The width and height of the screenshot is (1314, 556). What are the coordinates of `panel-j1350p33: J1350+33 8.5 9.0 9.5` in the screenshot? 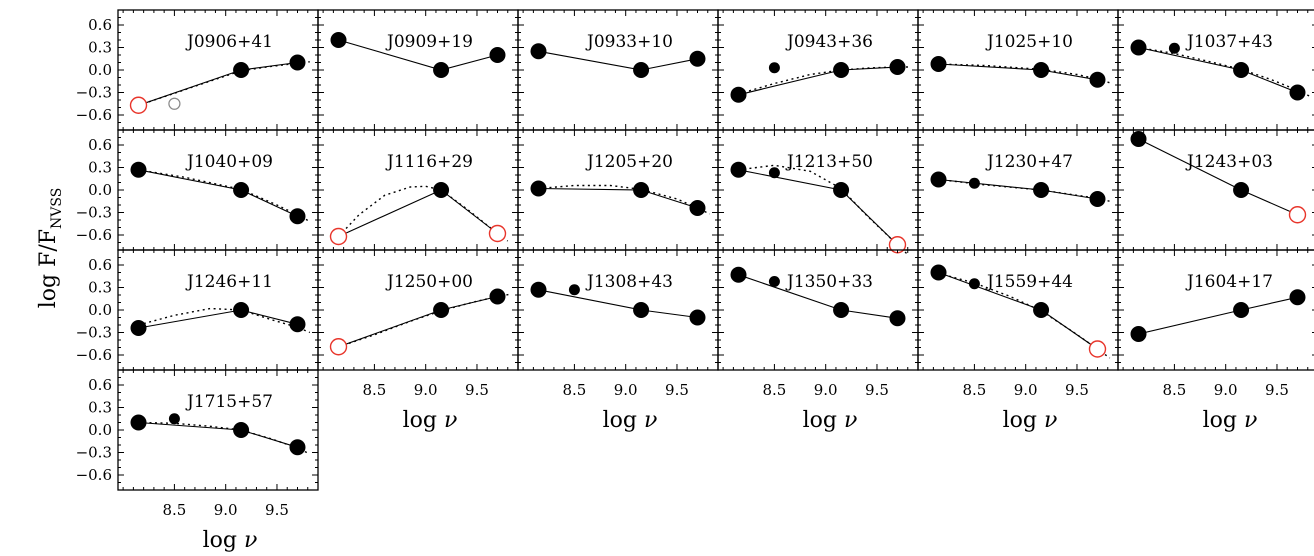 It's located at (818, 324).